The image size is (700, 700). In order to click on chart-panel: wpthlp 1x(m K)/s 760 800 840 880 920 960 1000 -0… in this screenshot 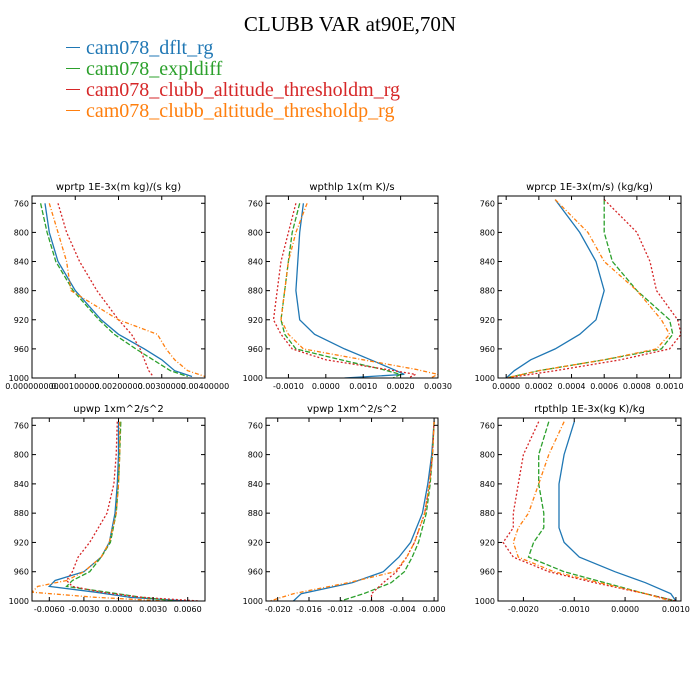, I will do `click(347, 286)`.